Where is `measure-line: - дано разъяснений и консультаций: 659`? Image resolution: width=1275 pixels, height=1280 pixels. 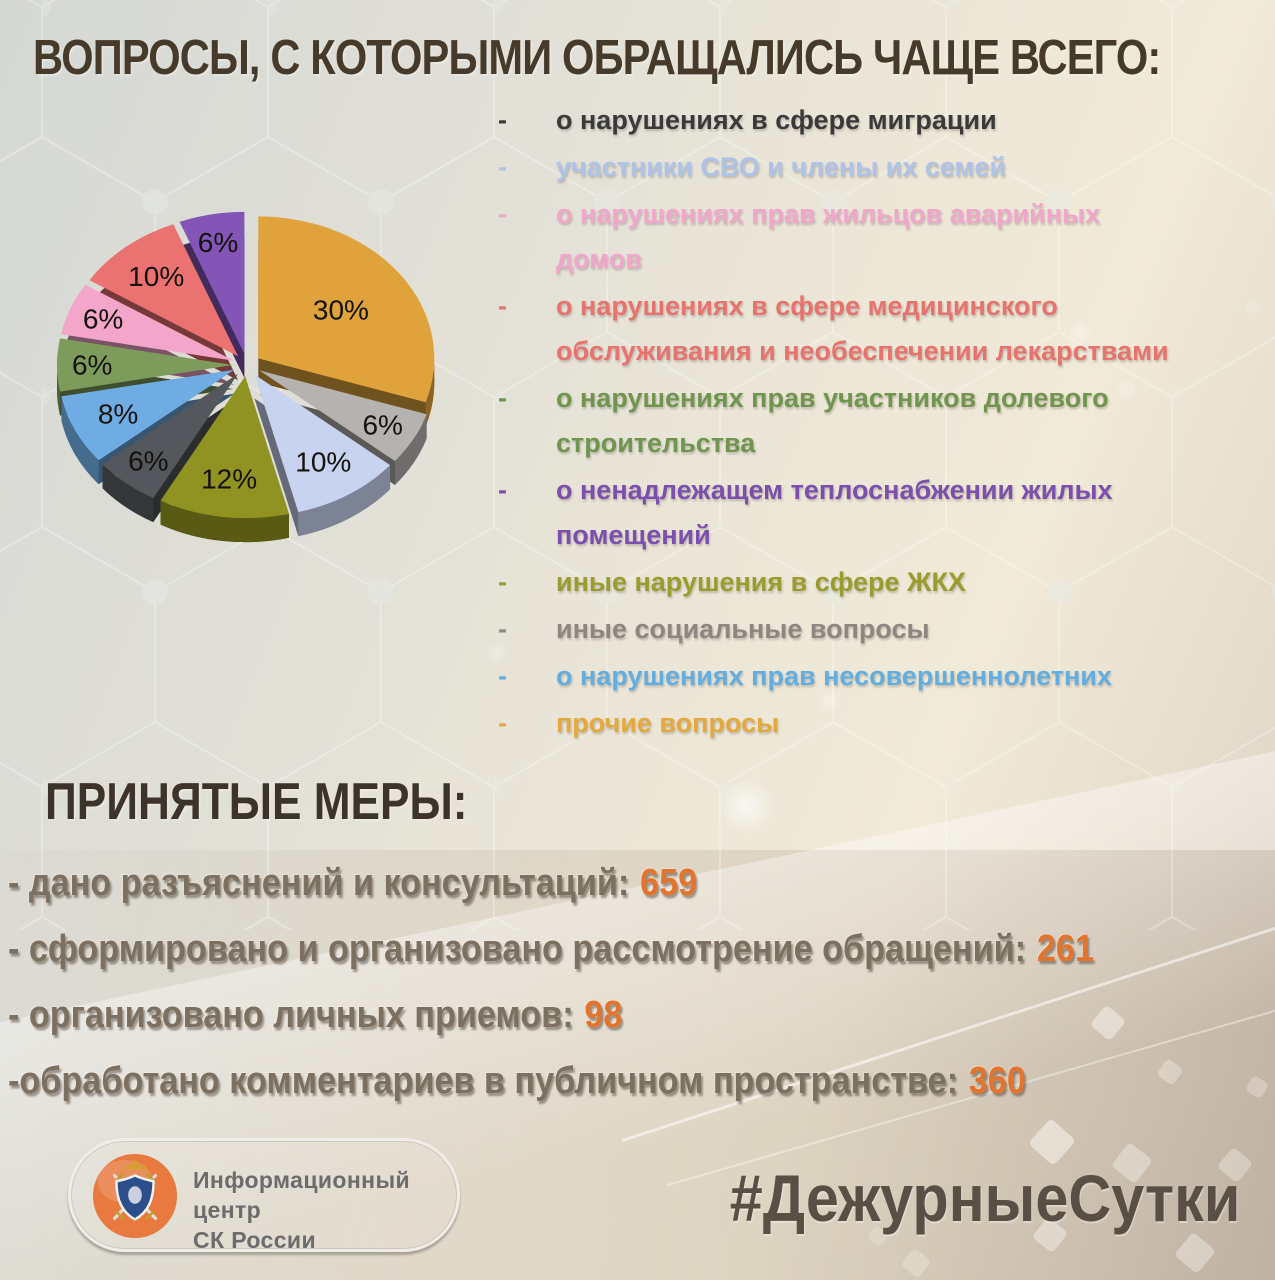 measure-line: - дано разъяснений и консультаций: 659 is located at coordinates (578, 883).